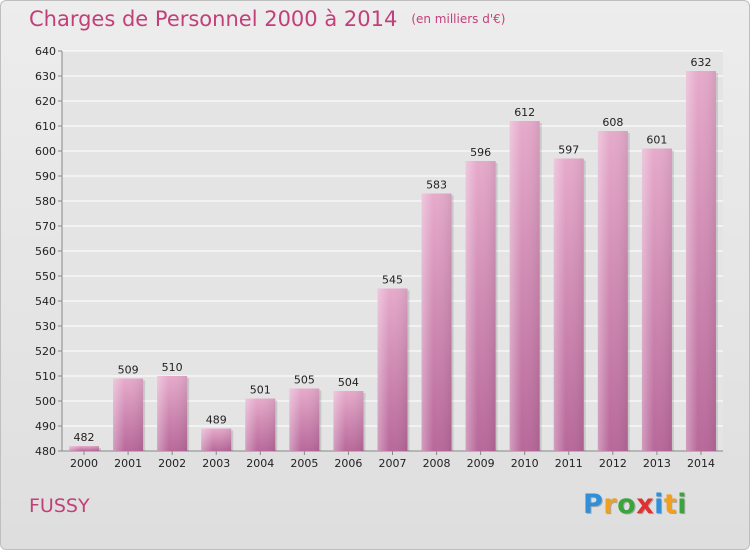  Describe the element at coordinates (701, 463) in the screenshot. I see `x-tick-label: 2014` at that location.